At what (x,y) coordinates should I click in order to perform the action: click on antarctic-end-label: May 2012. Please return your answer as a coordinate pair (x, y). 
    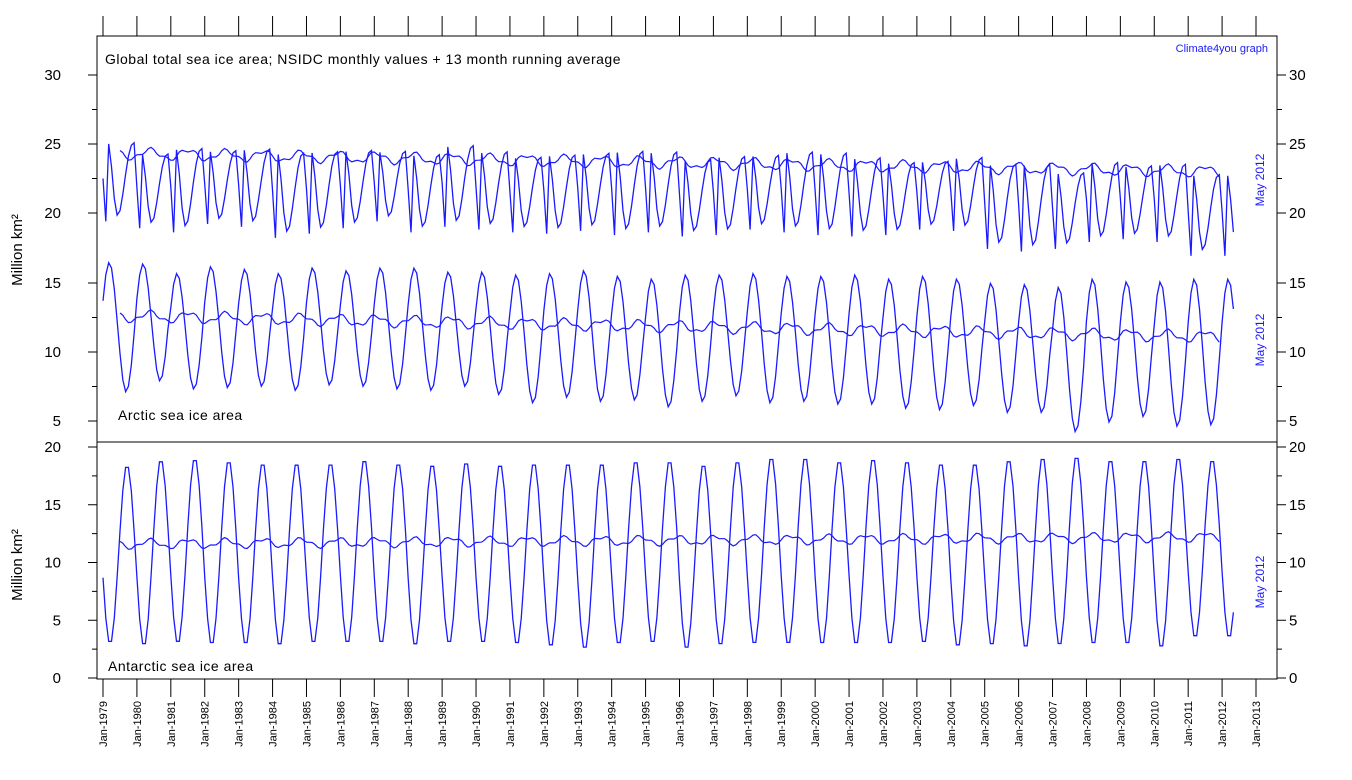
    Looking at the image, I should click on (1260, 581).